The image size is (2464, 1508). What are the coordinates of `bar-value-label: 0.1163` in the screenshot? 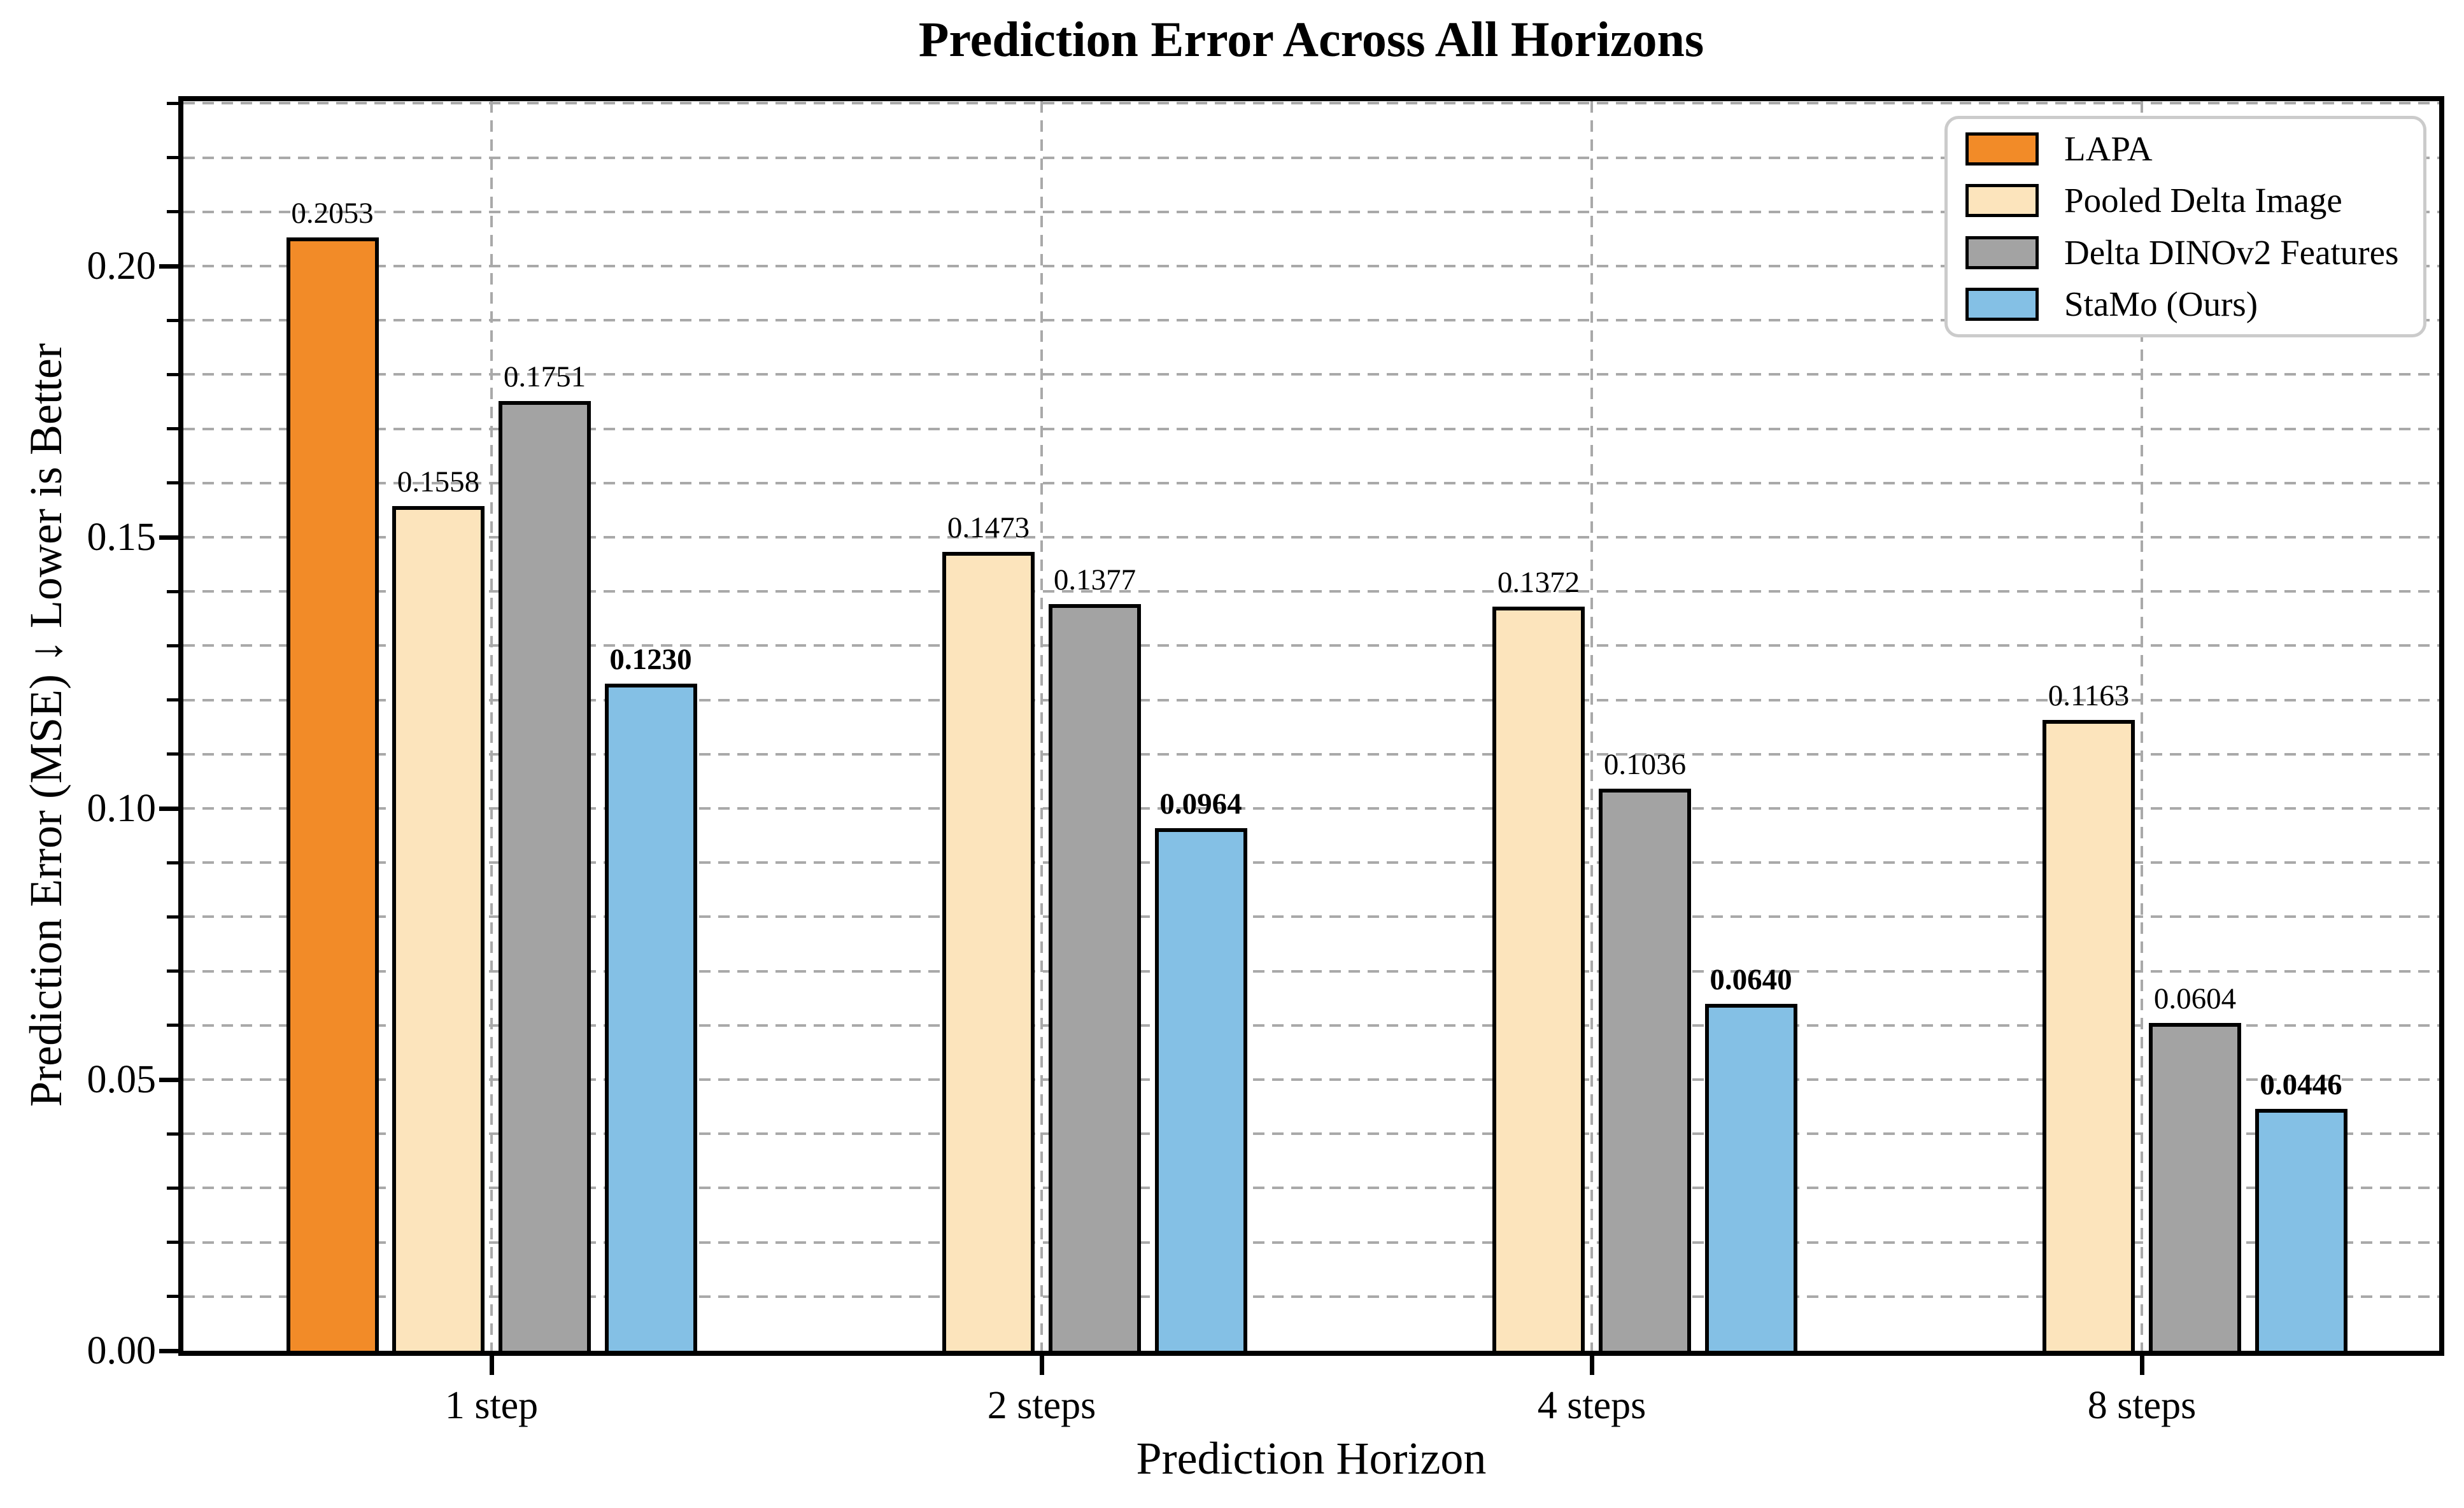 It's located at (2089, 696).